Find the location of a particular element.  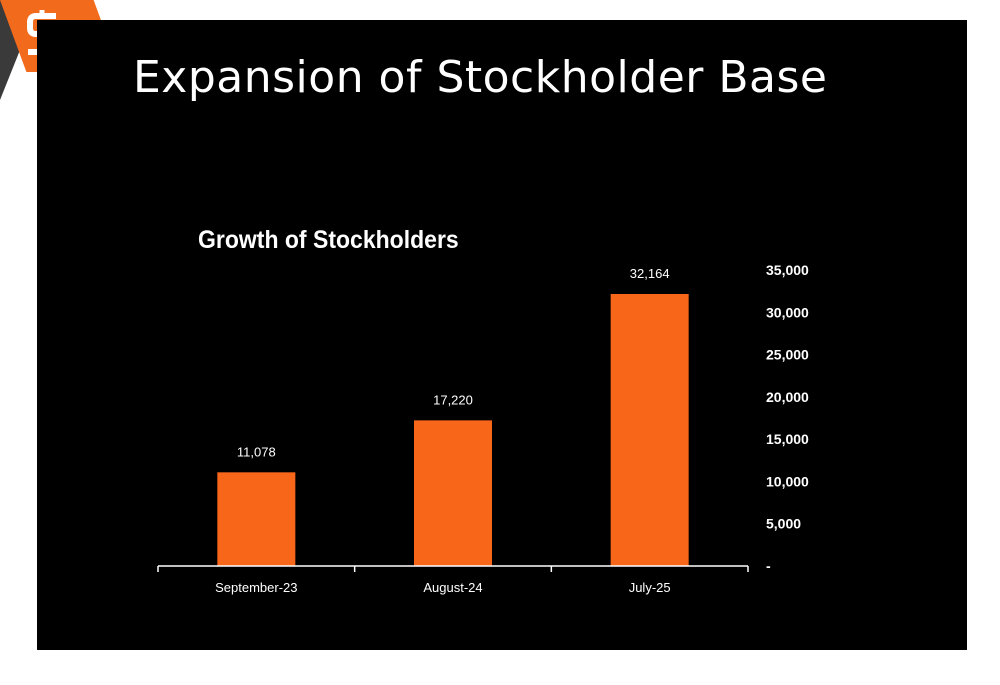

data-label: 17,220 is located at coordinates (453, 399).